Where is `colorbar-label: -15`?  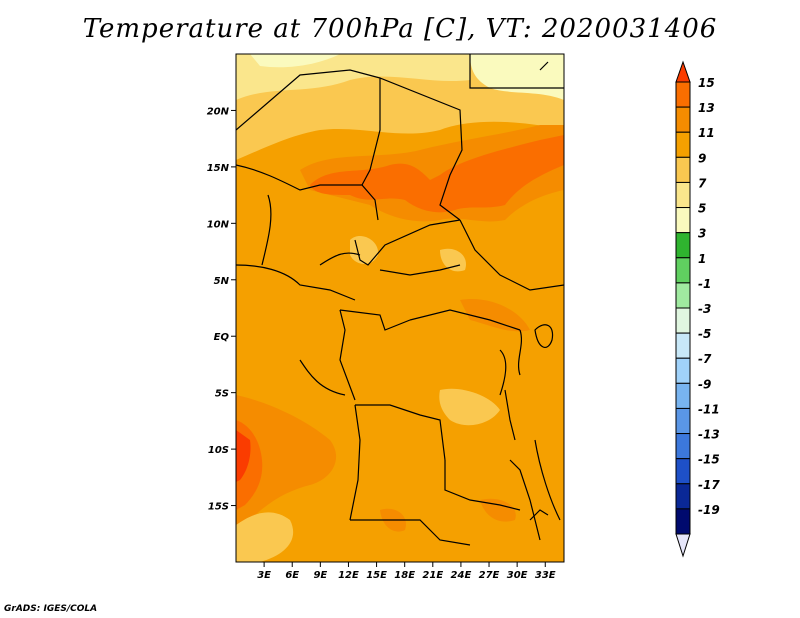
colorbar-label: -15 is located at coordinates (709, 460).